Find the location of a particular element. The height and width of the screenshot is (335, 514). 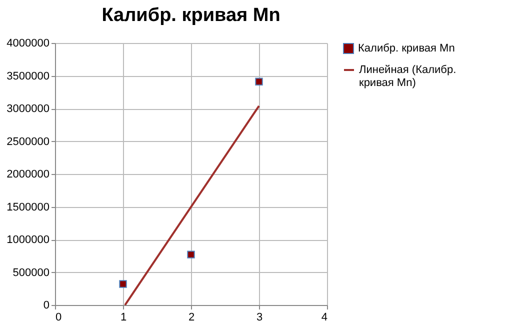

y-tick-label: 2500000 is located at coordinates (28, 142).